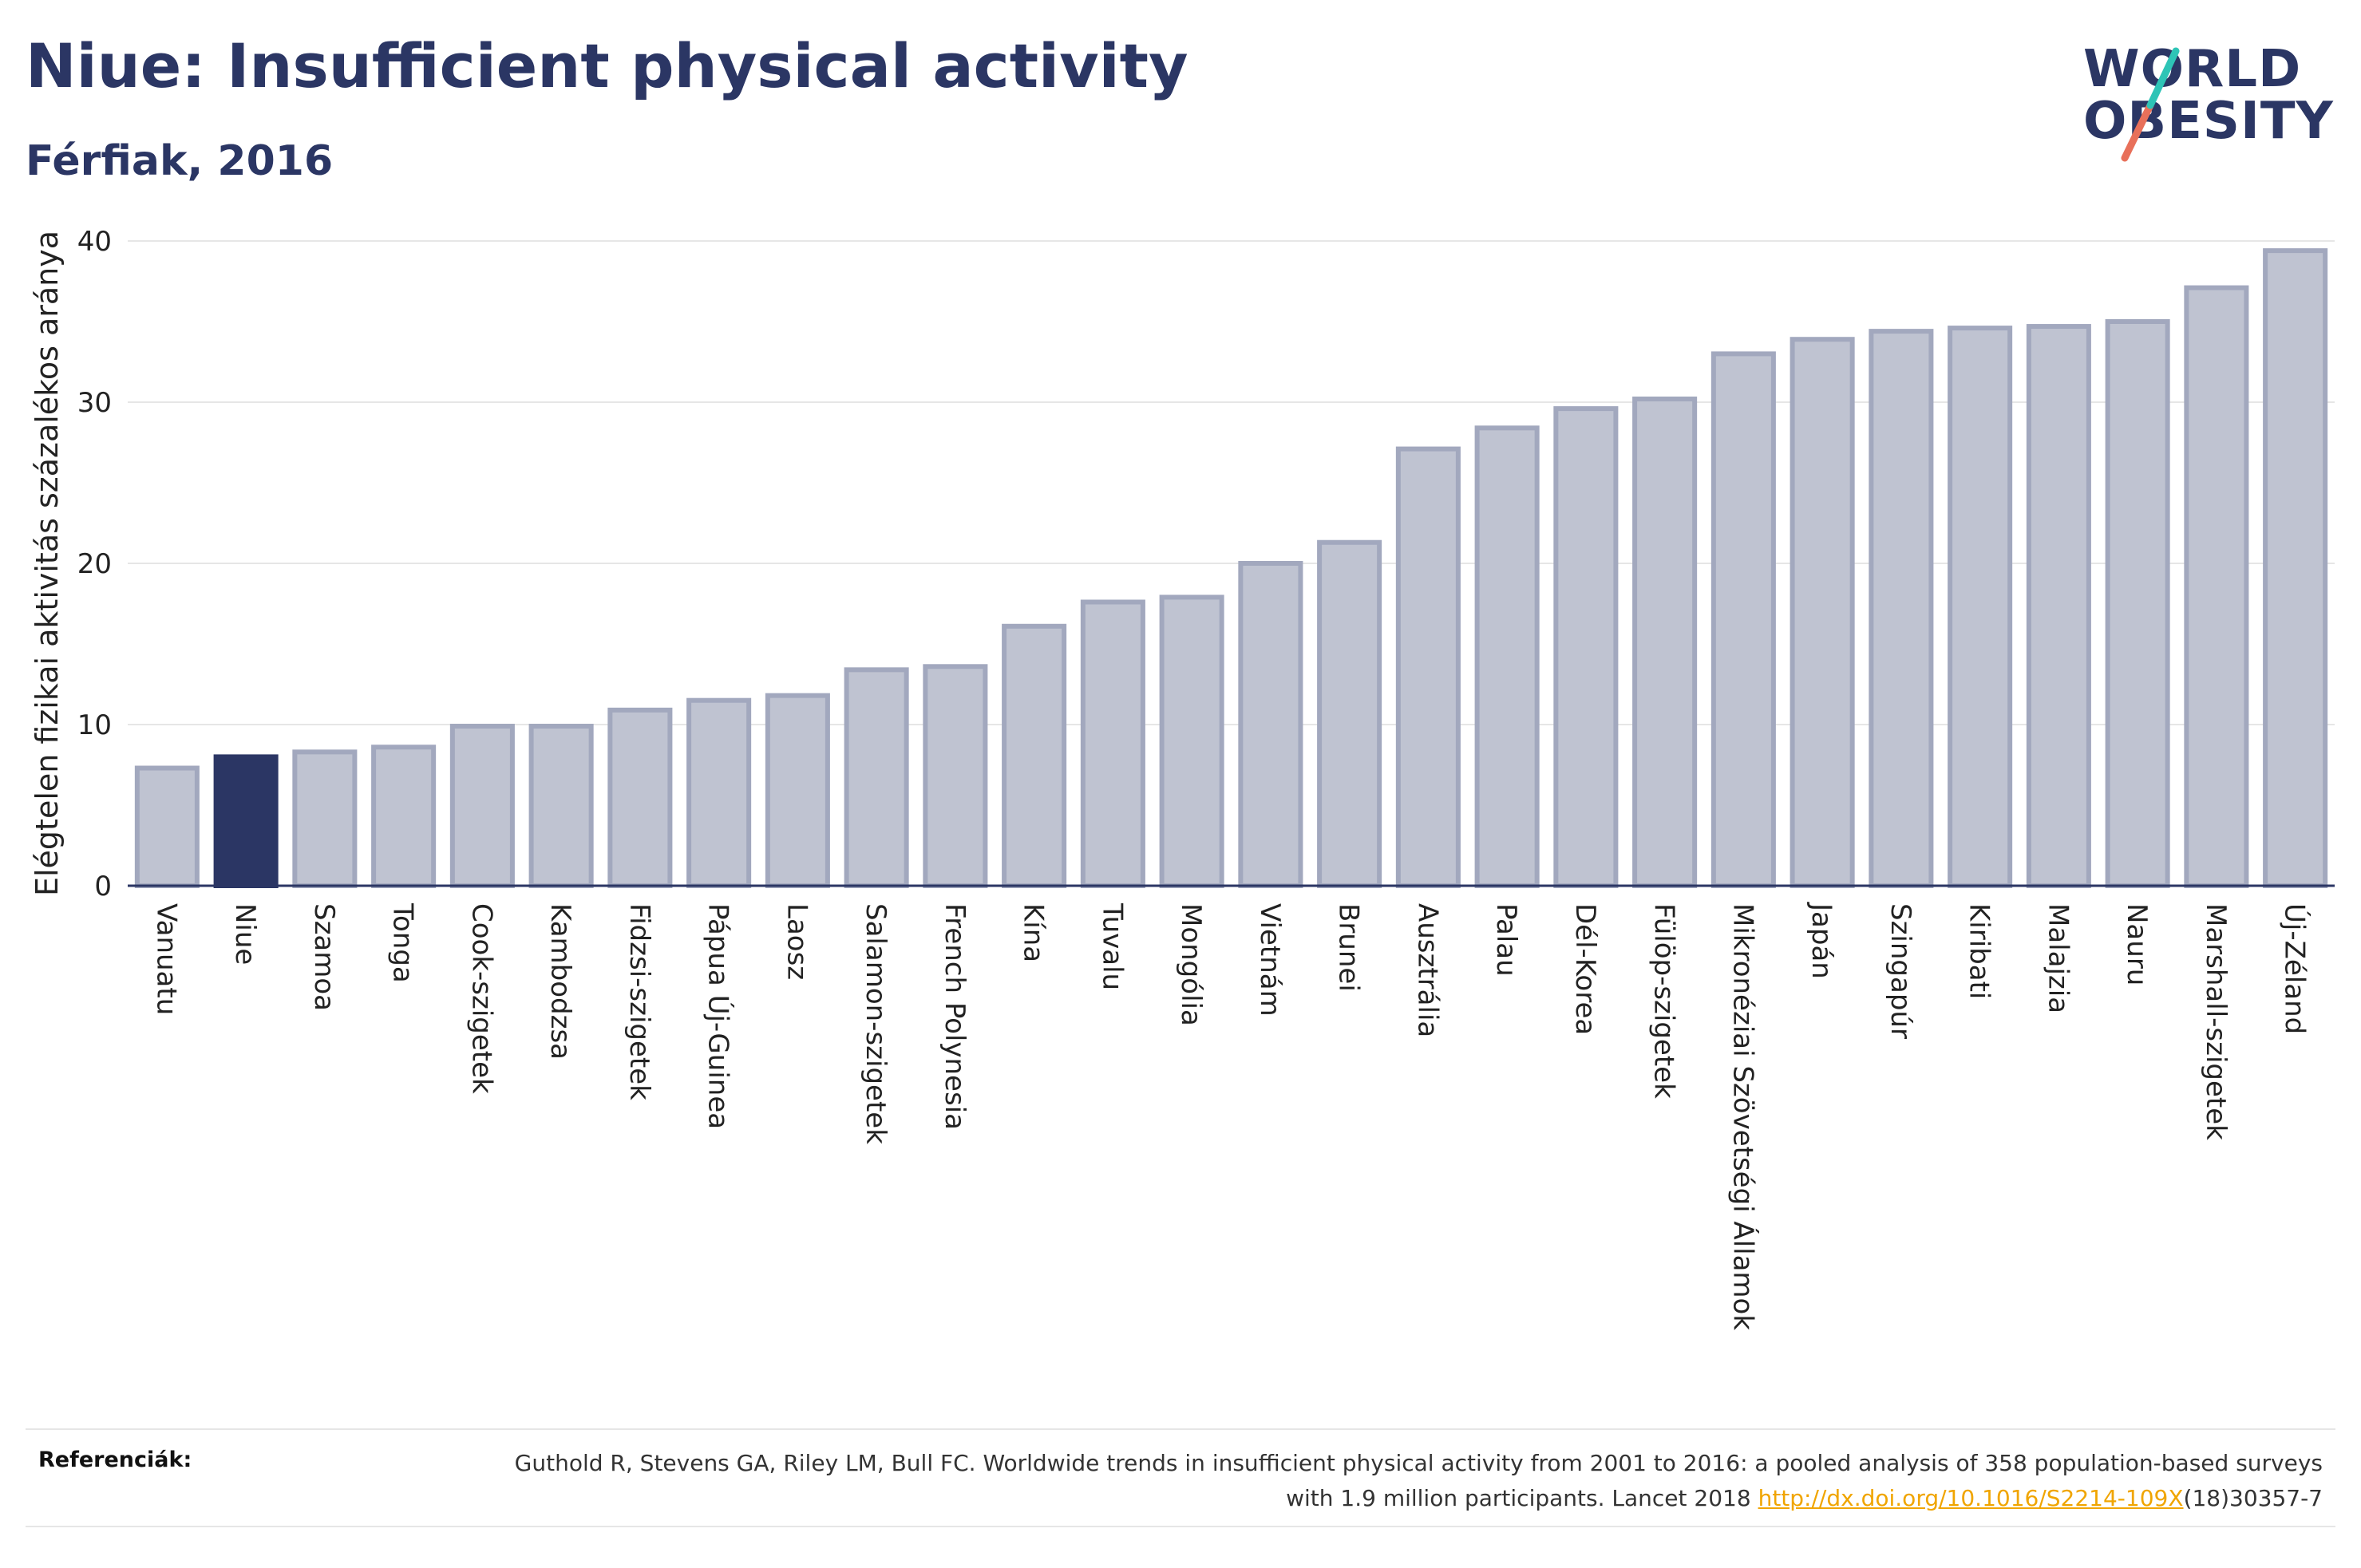  Describe the element at coordinates (1901, 608) in the screenshot. I see `bar-szingapúr` at that location.